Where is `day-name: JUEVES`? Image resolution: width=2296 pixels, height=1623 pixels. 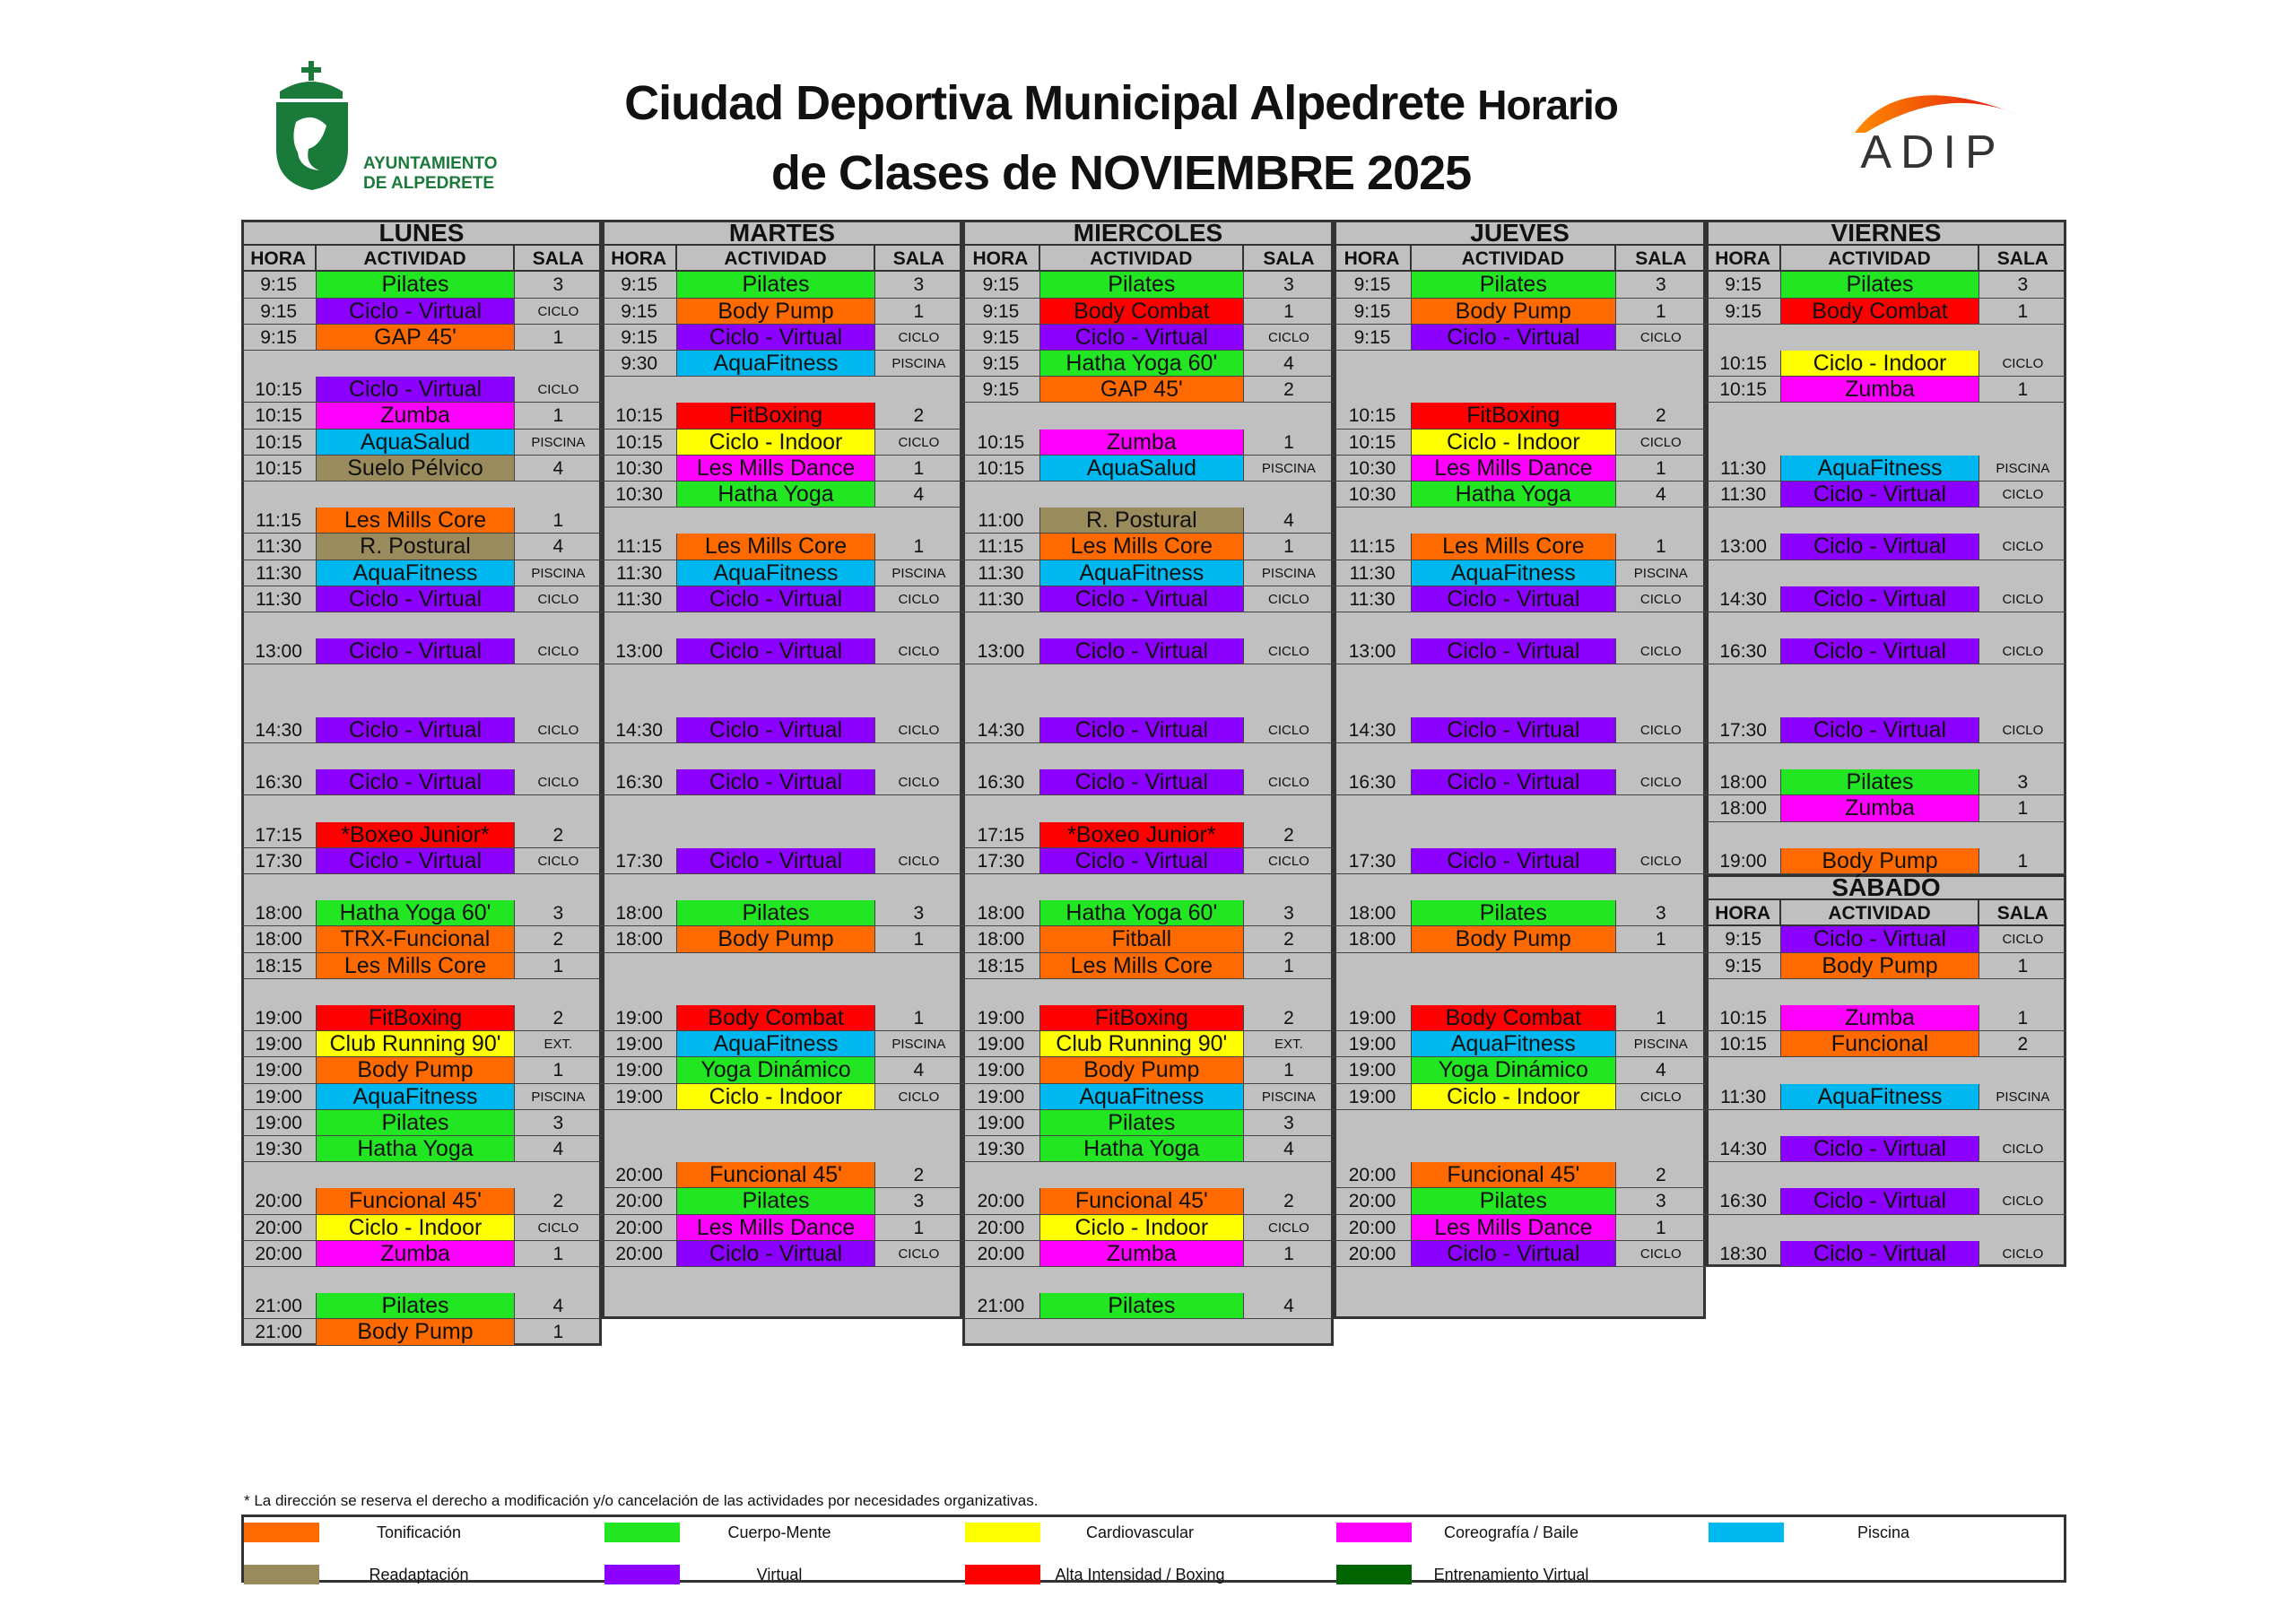 day-name: JUEVES is located at coordinates (1520, 233).